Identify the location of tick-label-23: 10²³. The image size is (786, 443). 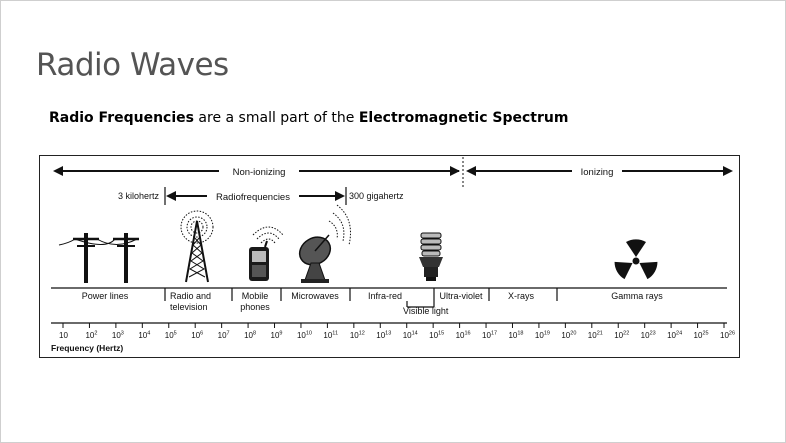
(648, 336).